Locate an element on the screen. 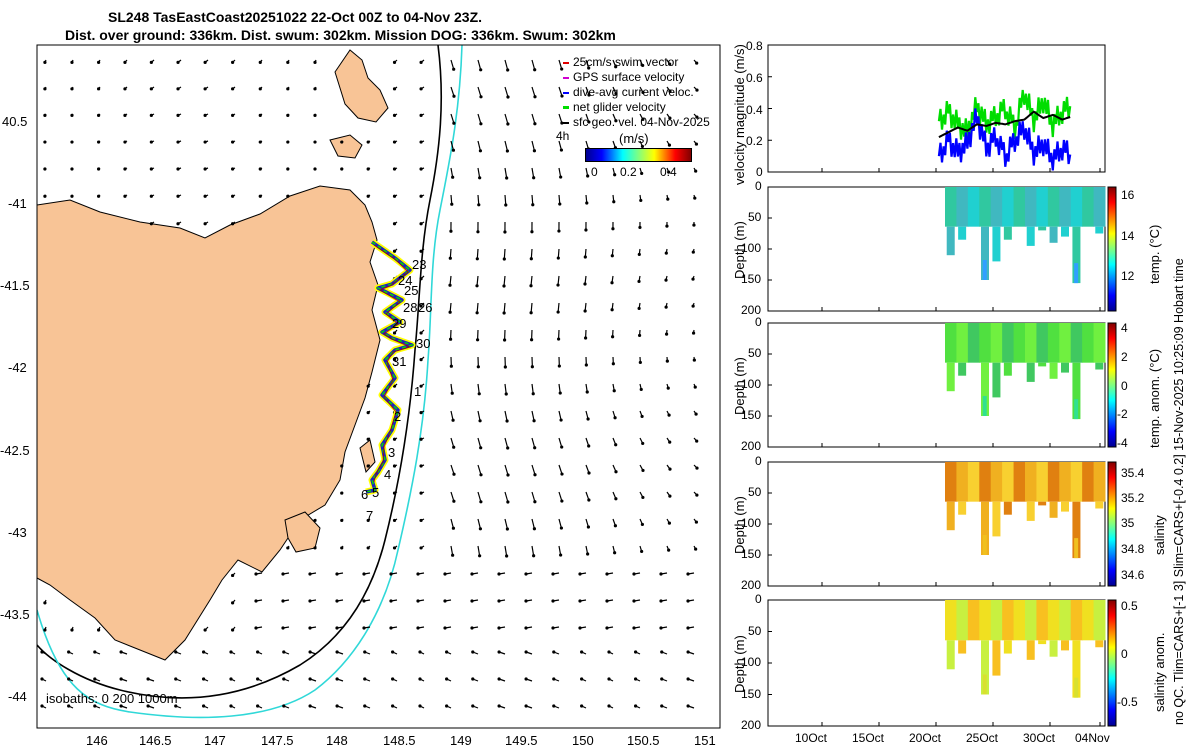  tanom-cbar-label: temp. anom. (°C) is located at coordinates (1154, 398).